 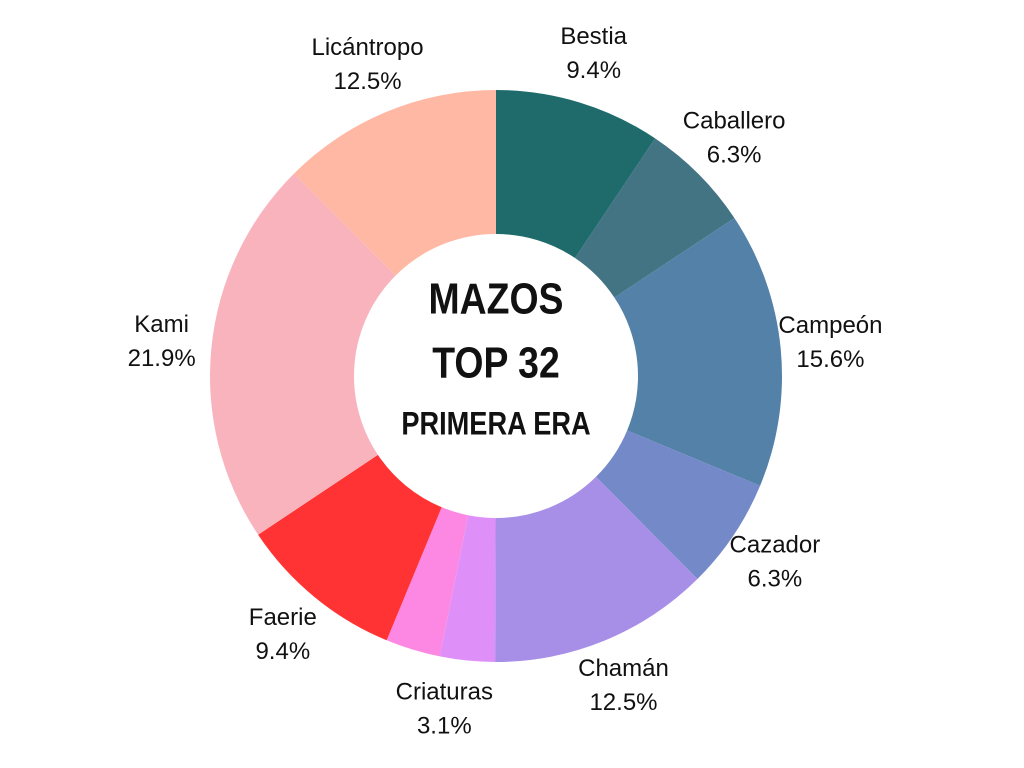 I want to click on slice-label: Campeón, so click(x=830, y=325).